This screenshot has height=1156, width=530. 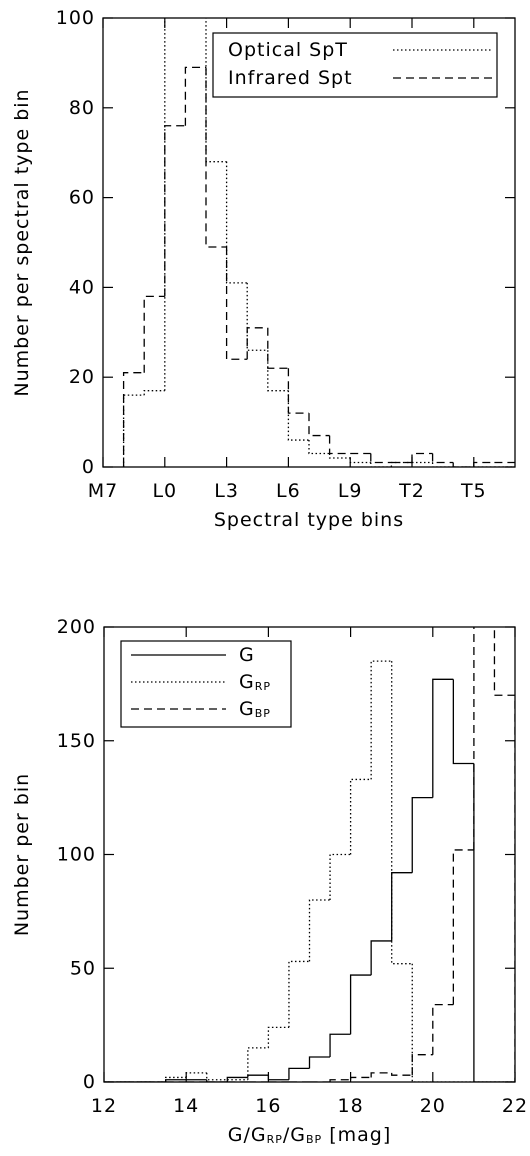 I want to click on x-tick-label: 20, so click(x=433, y=1106).